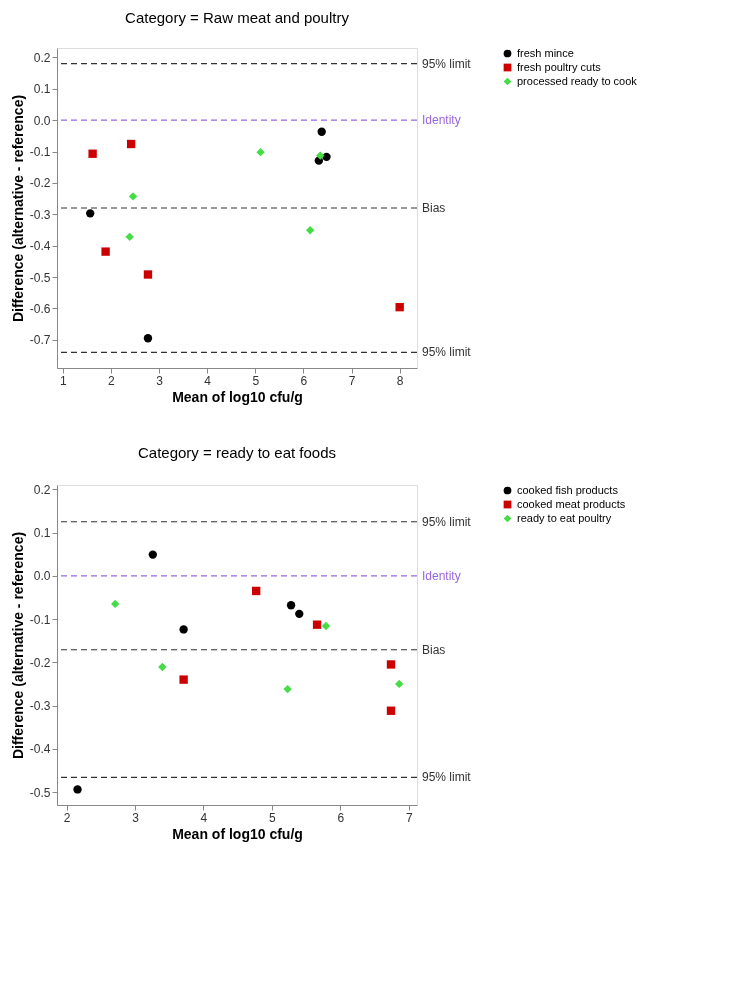 The height and width of the screenshot is (1001, 748). I want to click on legend-label: fresh mince, so click(545, 52).